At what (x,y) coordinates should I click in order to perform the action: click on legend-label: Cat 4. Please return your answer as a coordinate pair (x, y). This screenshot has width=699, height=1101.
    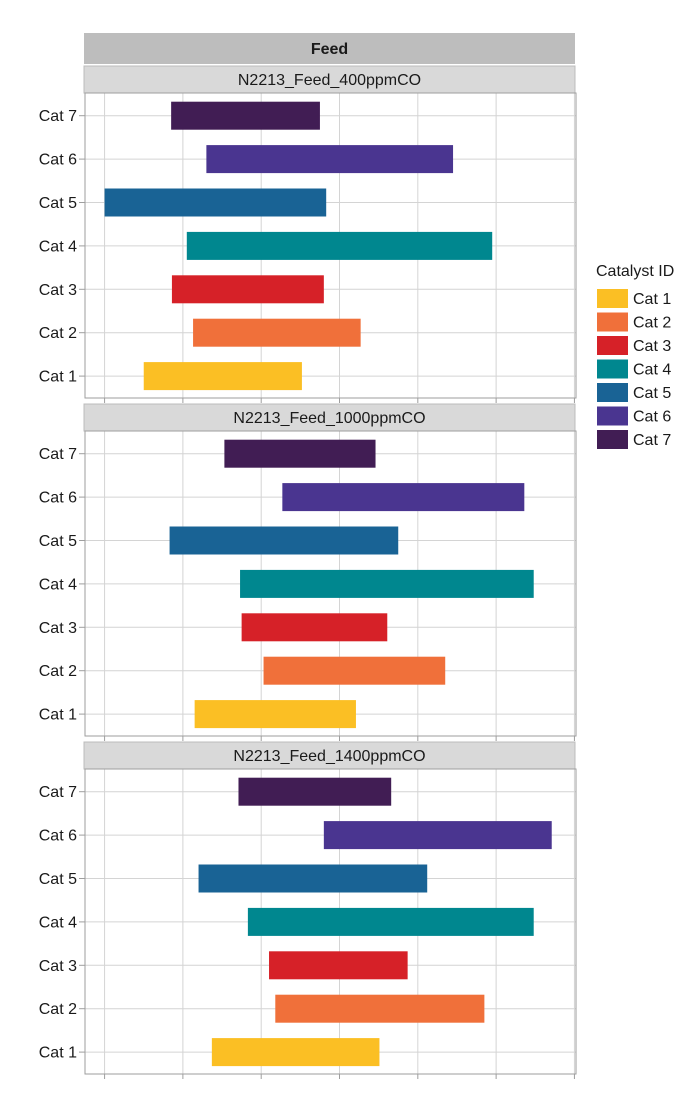
    Looking at the image, I should click on (652, 370).